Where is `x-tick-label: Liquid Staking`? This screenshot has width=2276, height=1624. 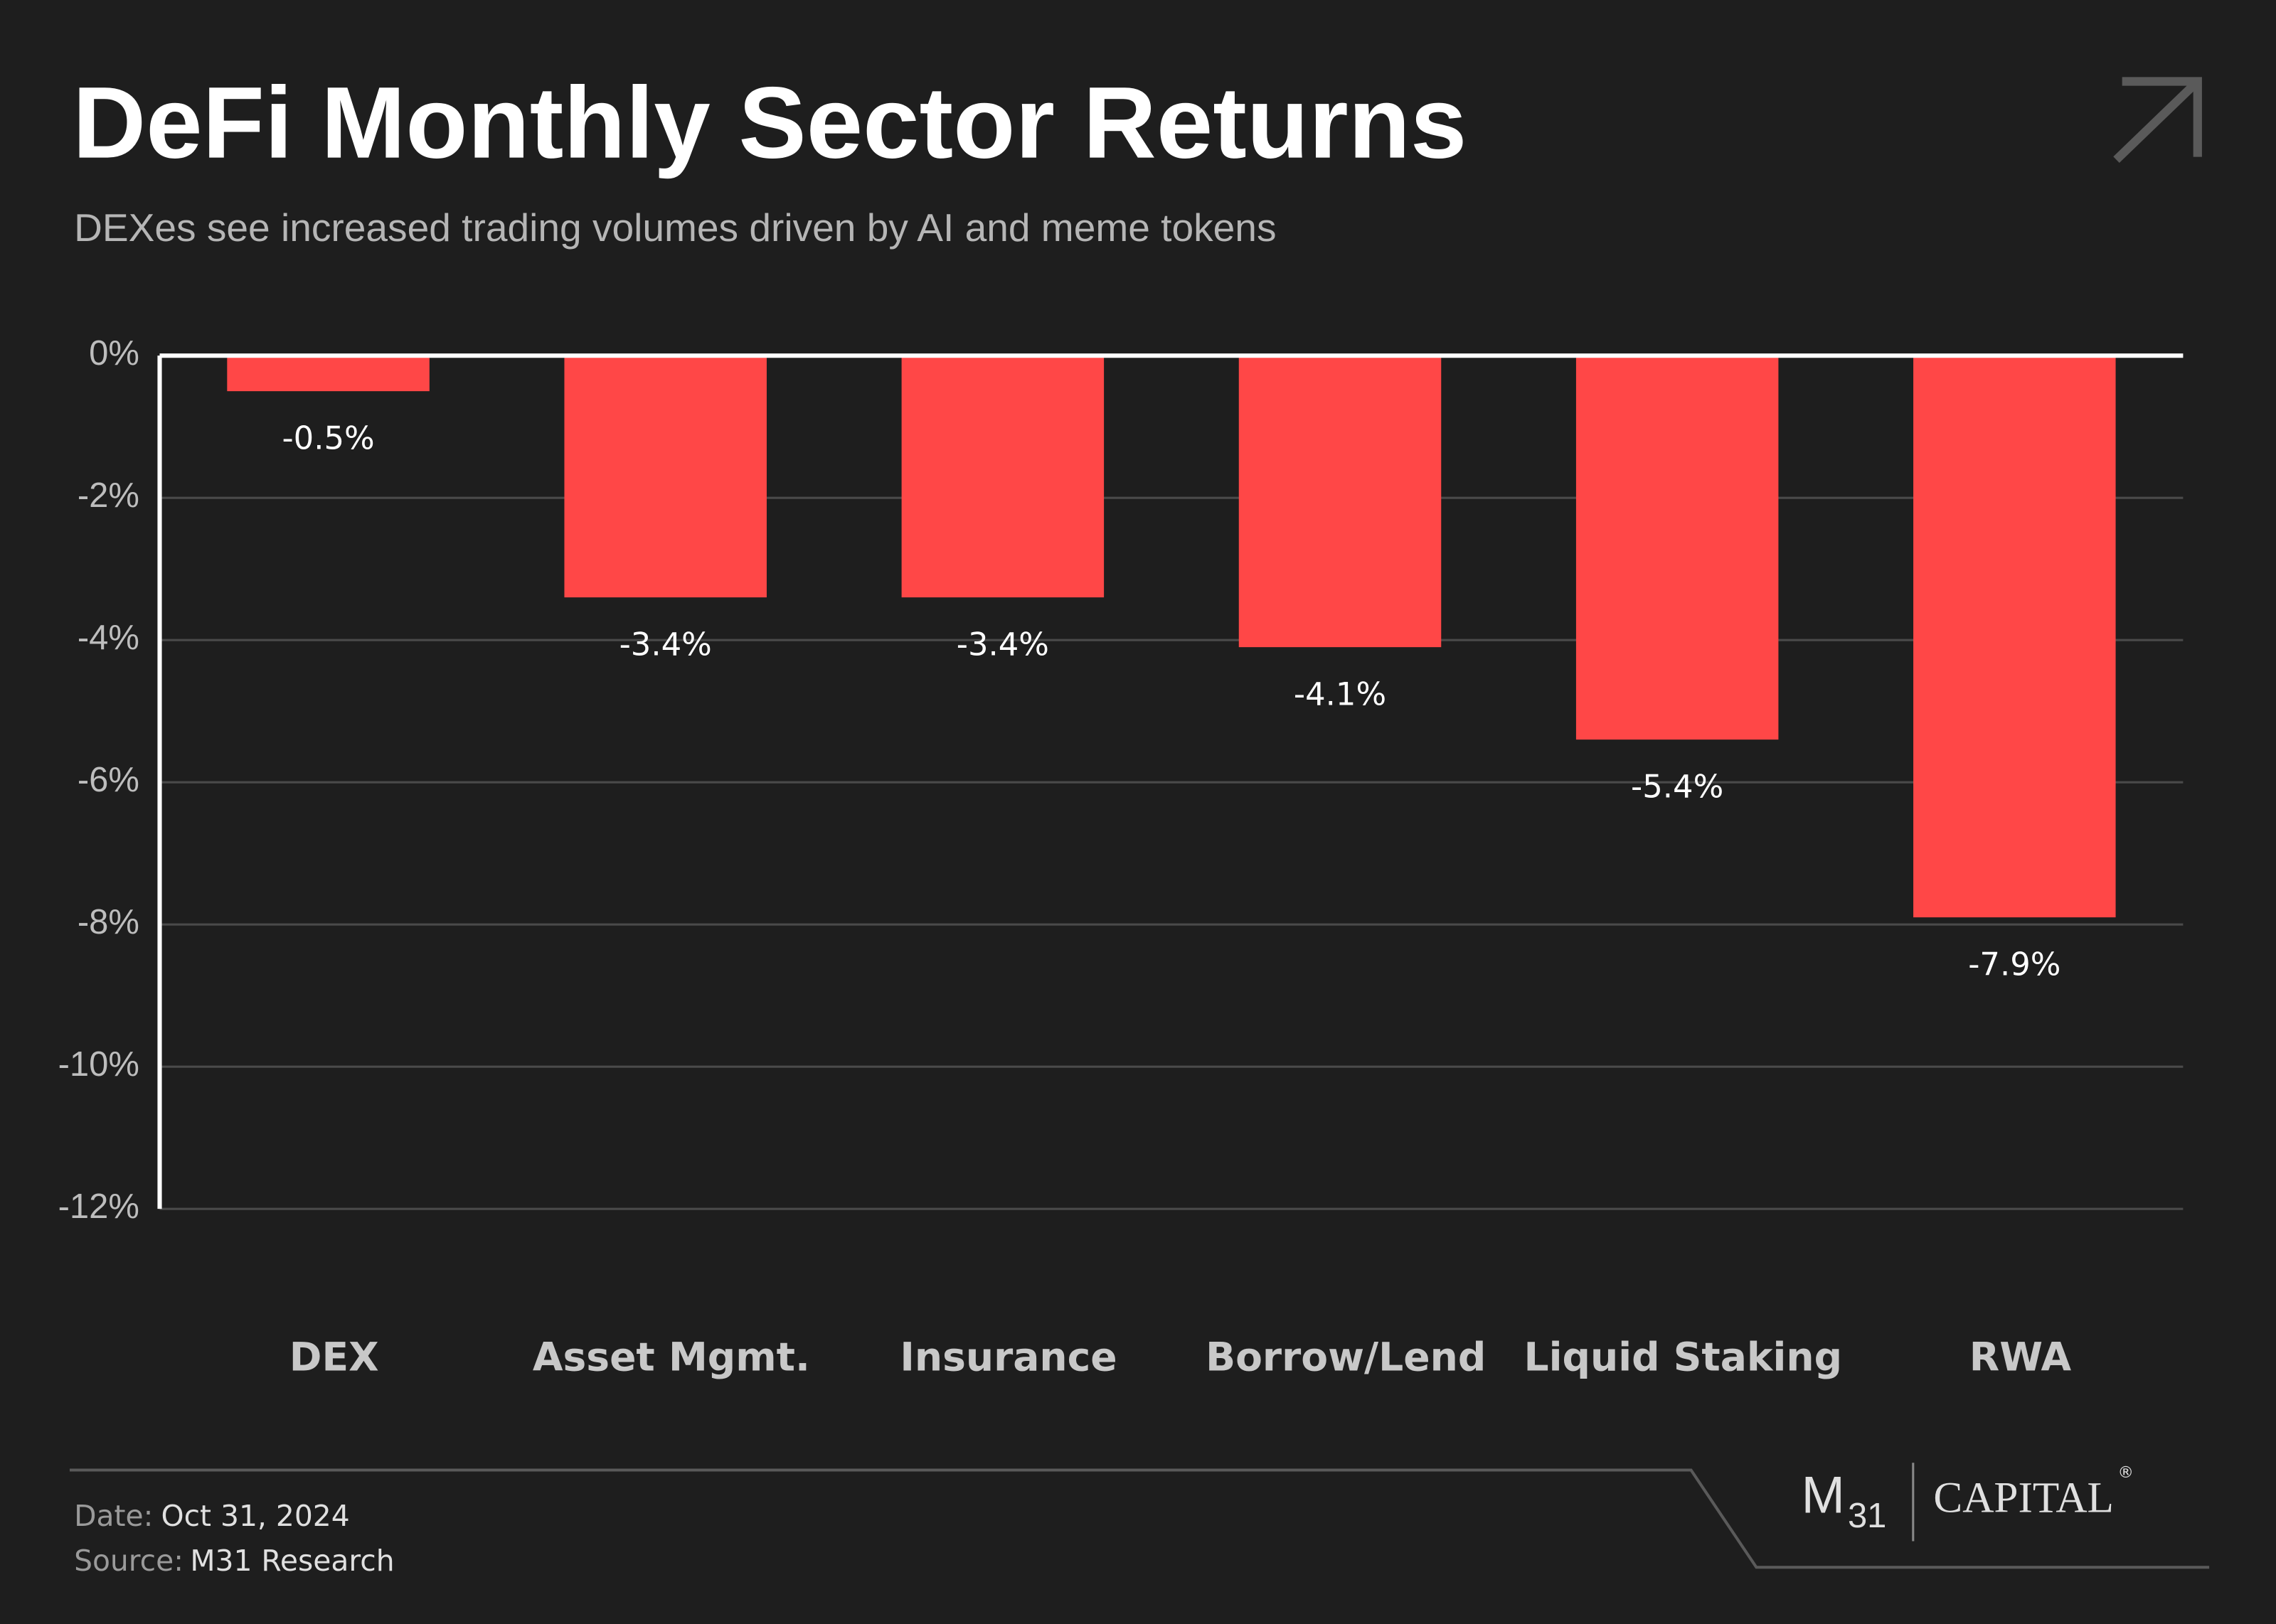
x-tick-label: Liquid Staking is located at coordinates (1684, 1357).